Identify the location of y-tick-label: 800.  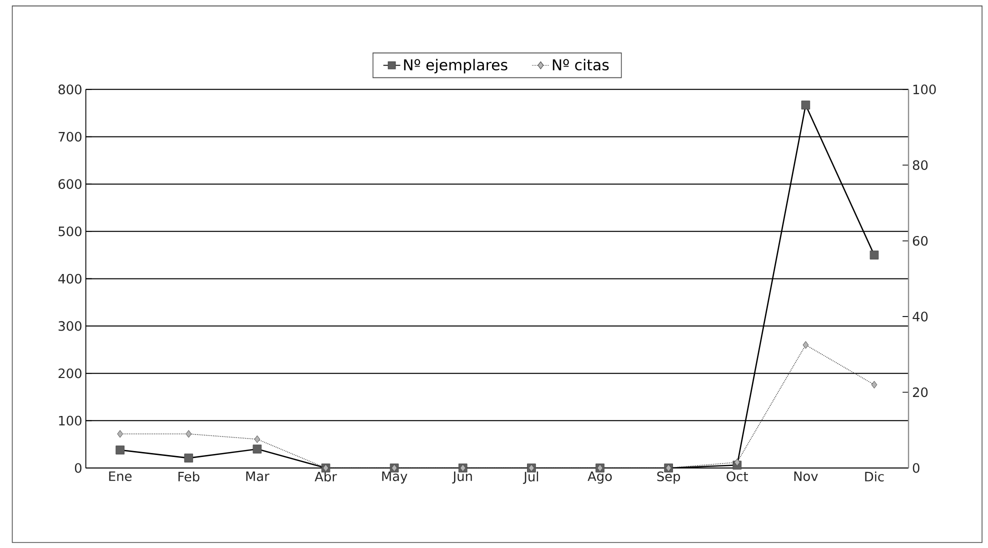
(70, 89).